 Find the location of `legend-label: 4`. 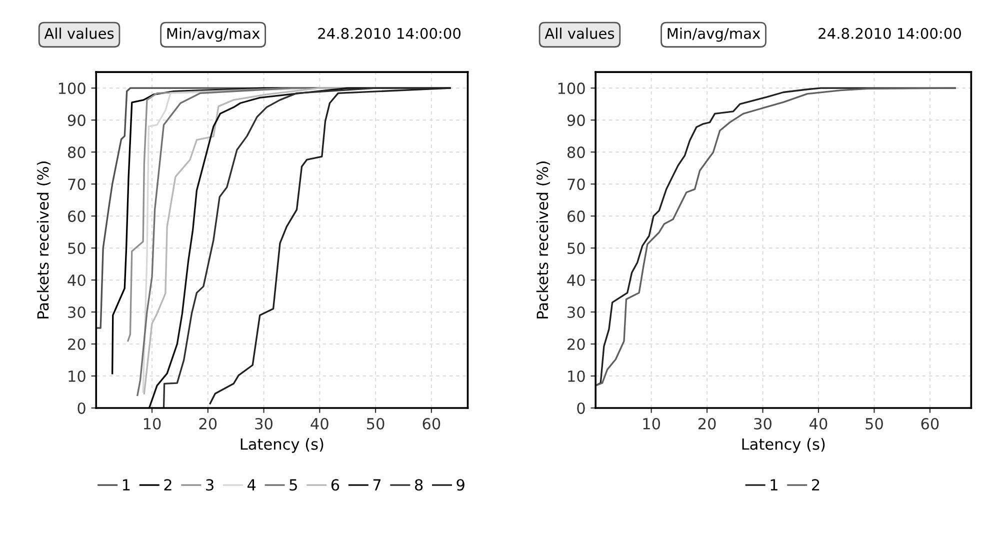

legend-label: 4 is located at coordinates (251, 484).